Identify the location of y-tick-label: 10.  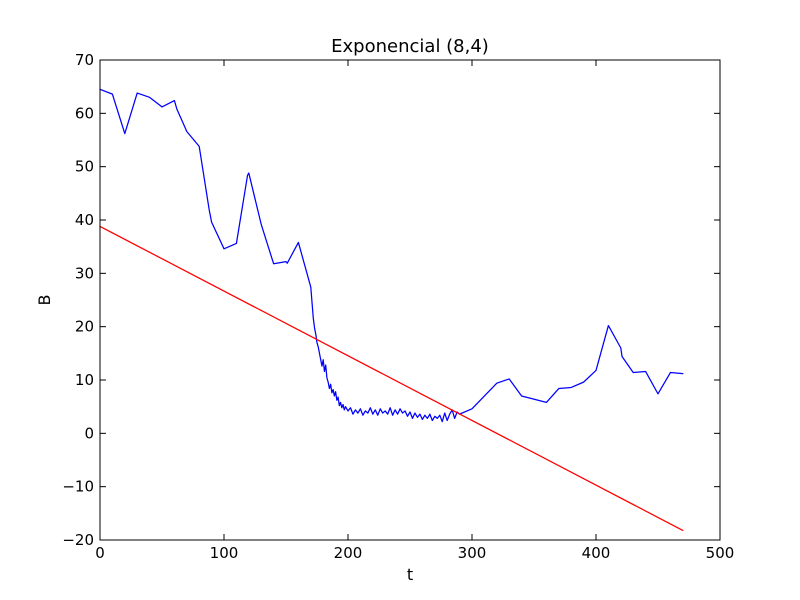
(84, 380).